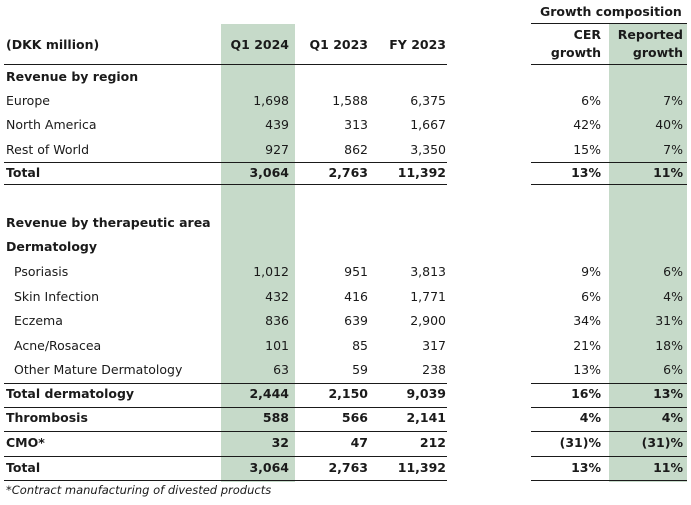 Image resolution: width=691 pixels, height=505 pixels. I want to click on value-cer-growth: (31)%, so click(580, 442).